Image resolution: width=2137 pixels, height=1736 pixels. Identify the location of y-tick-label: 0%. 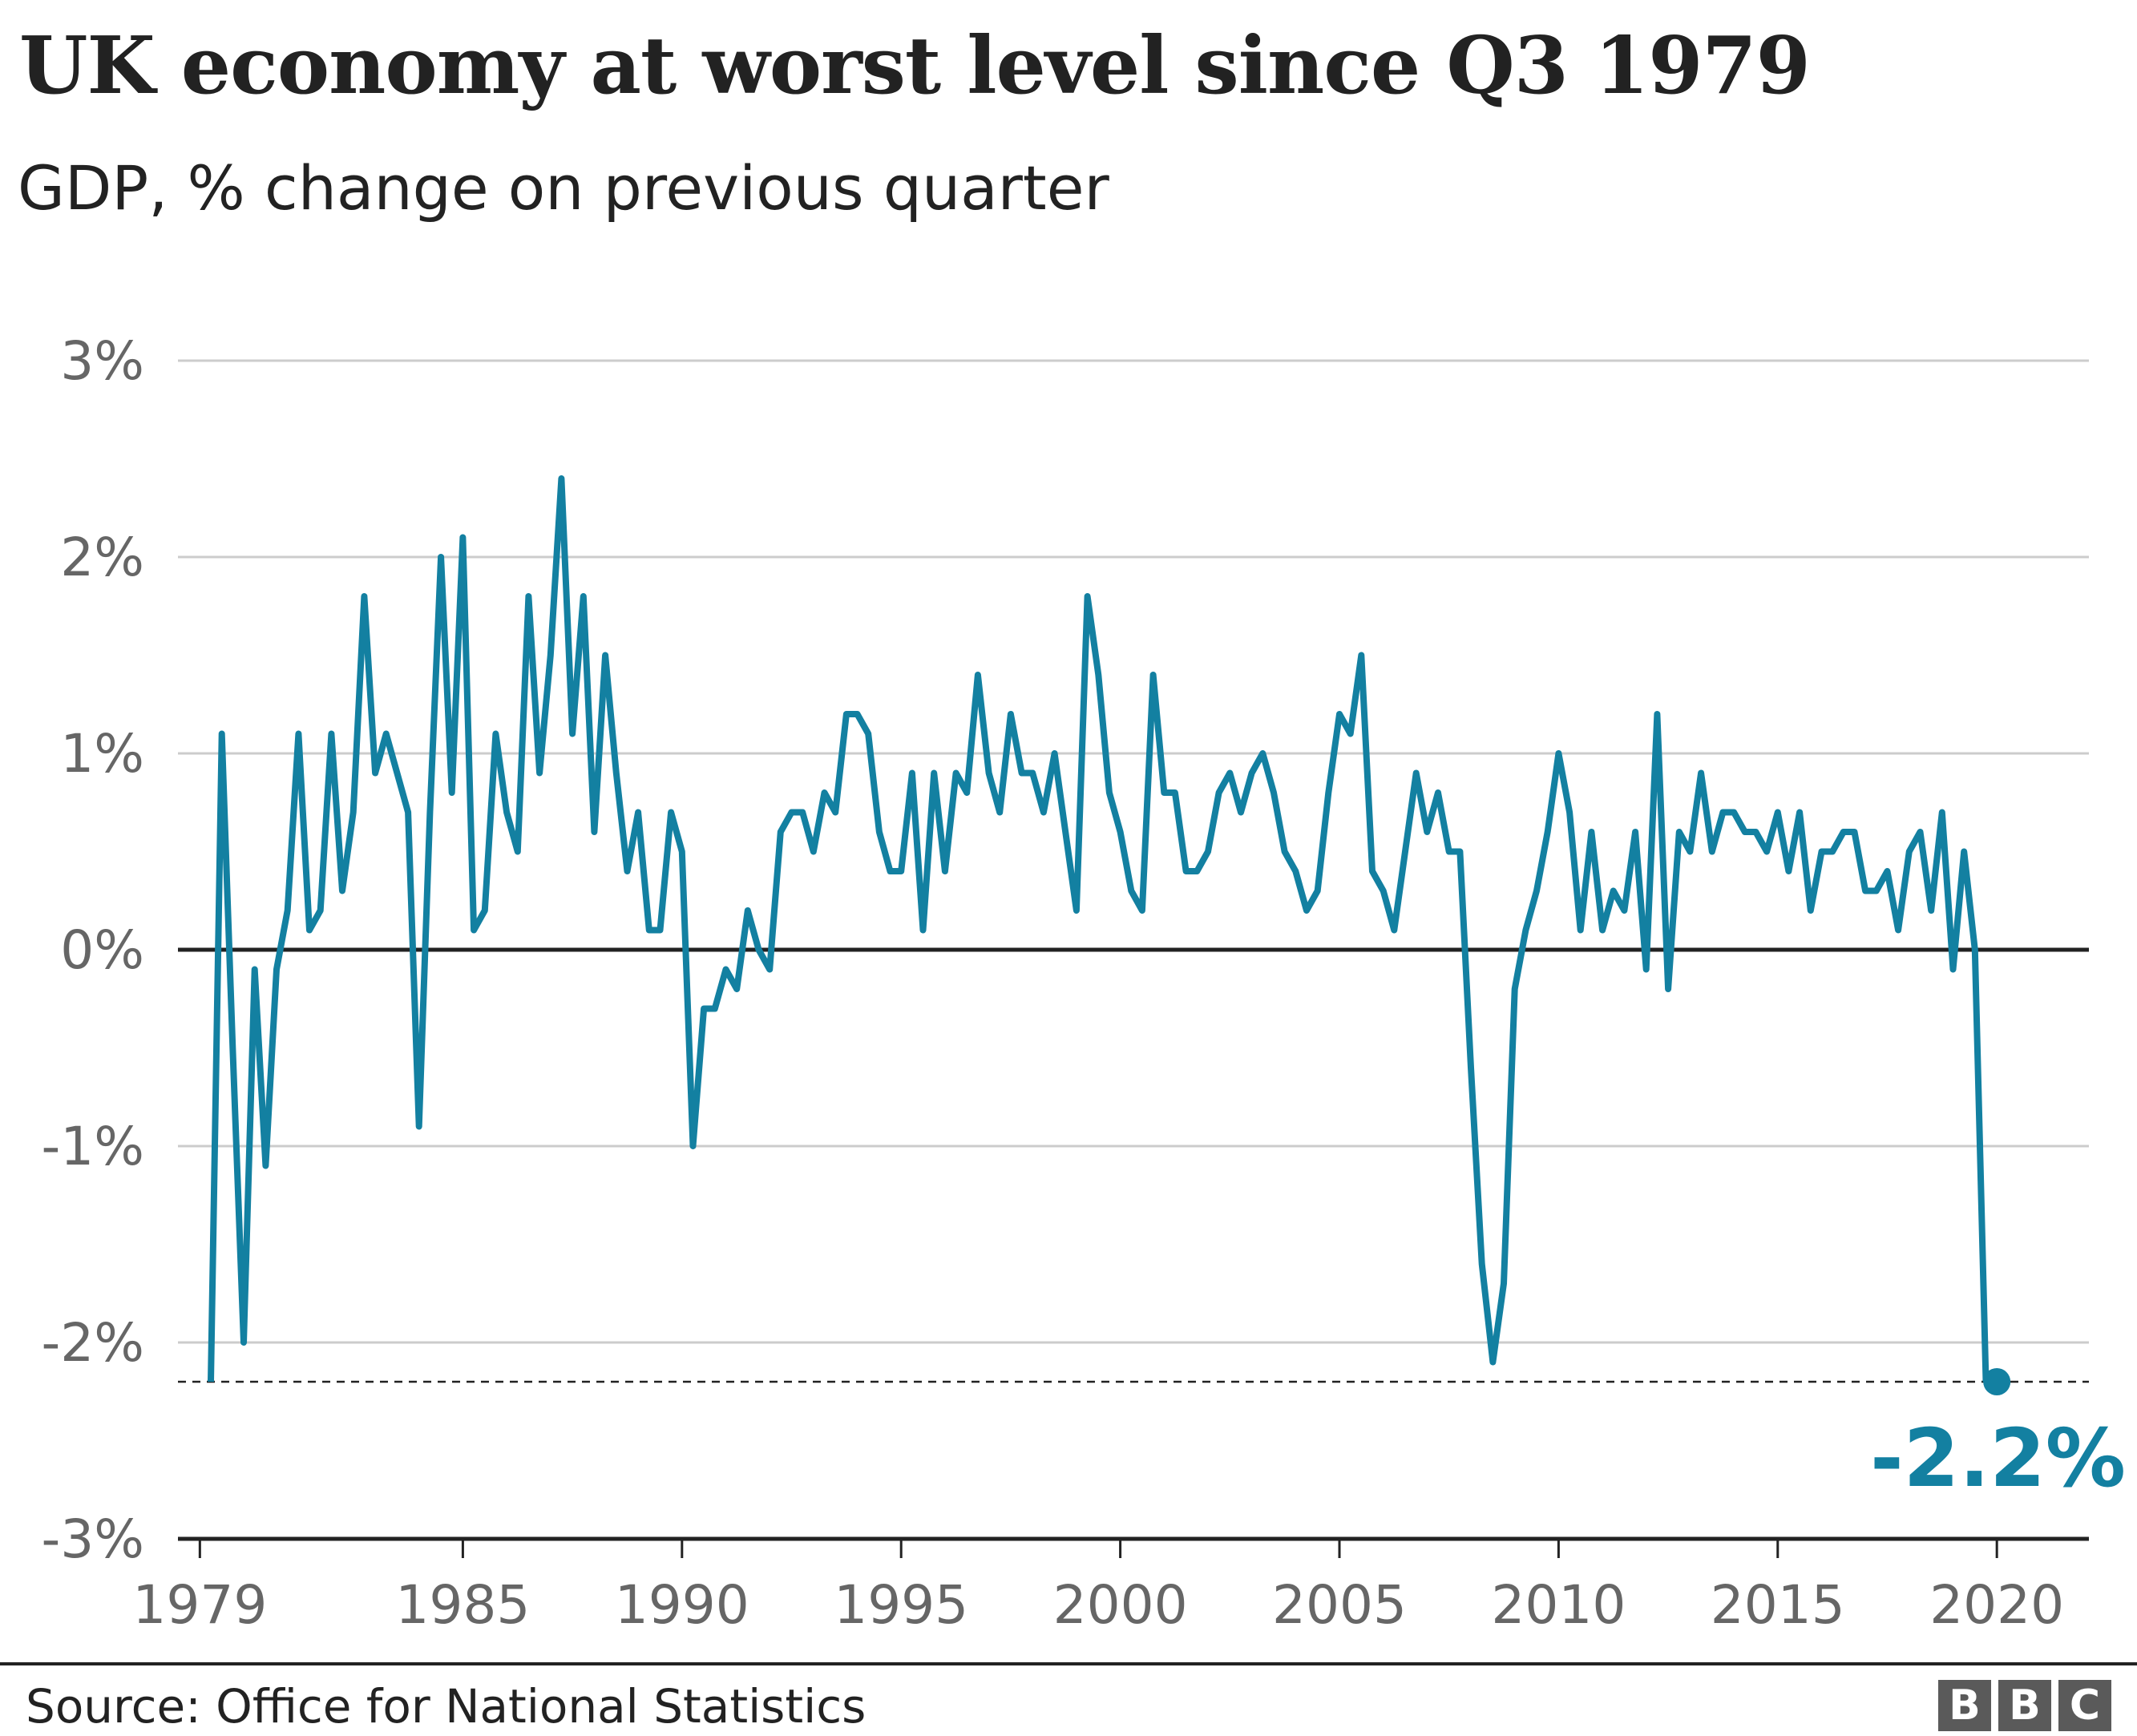
(102, 950).